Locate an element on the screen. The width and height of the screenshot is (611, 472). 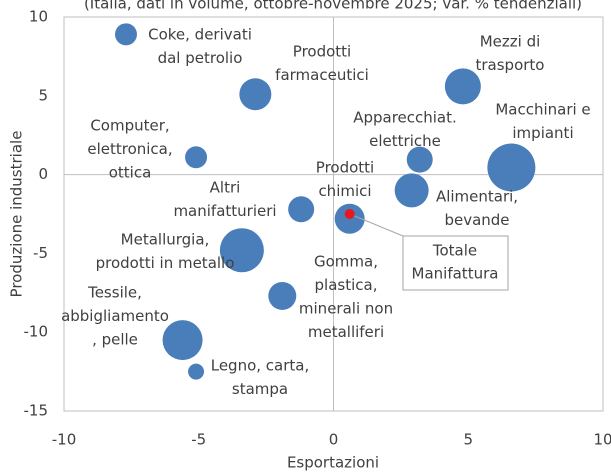
x-tick-label: 0 is located at coordinates (334, 440).